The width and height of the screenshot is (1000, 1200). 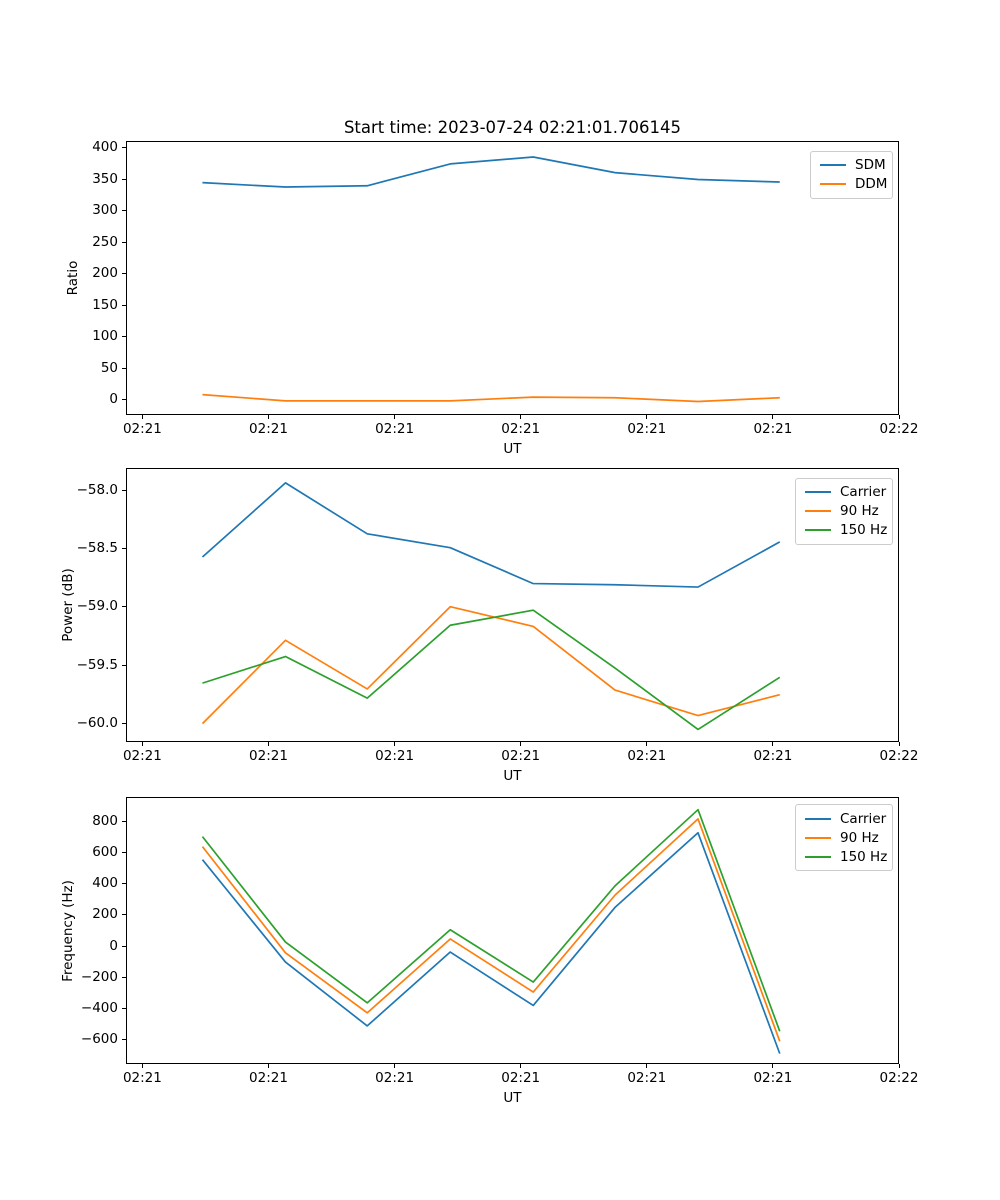 What do you see at coordinates (97, 664) in the screenshot?
I see `y-tick-label: −59.5` at bounding box center [97, 664].